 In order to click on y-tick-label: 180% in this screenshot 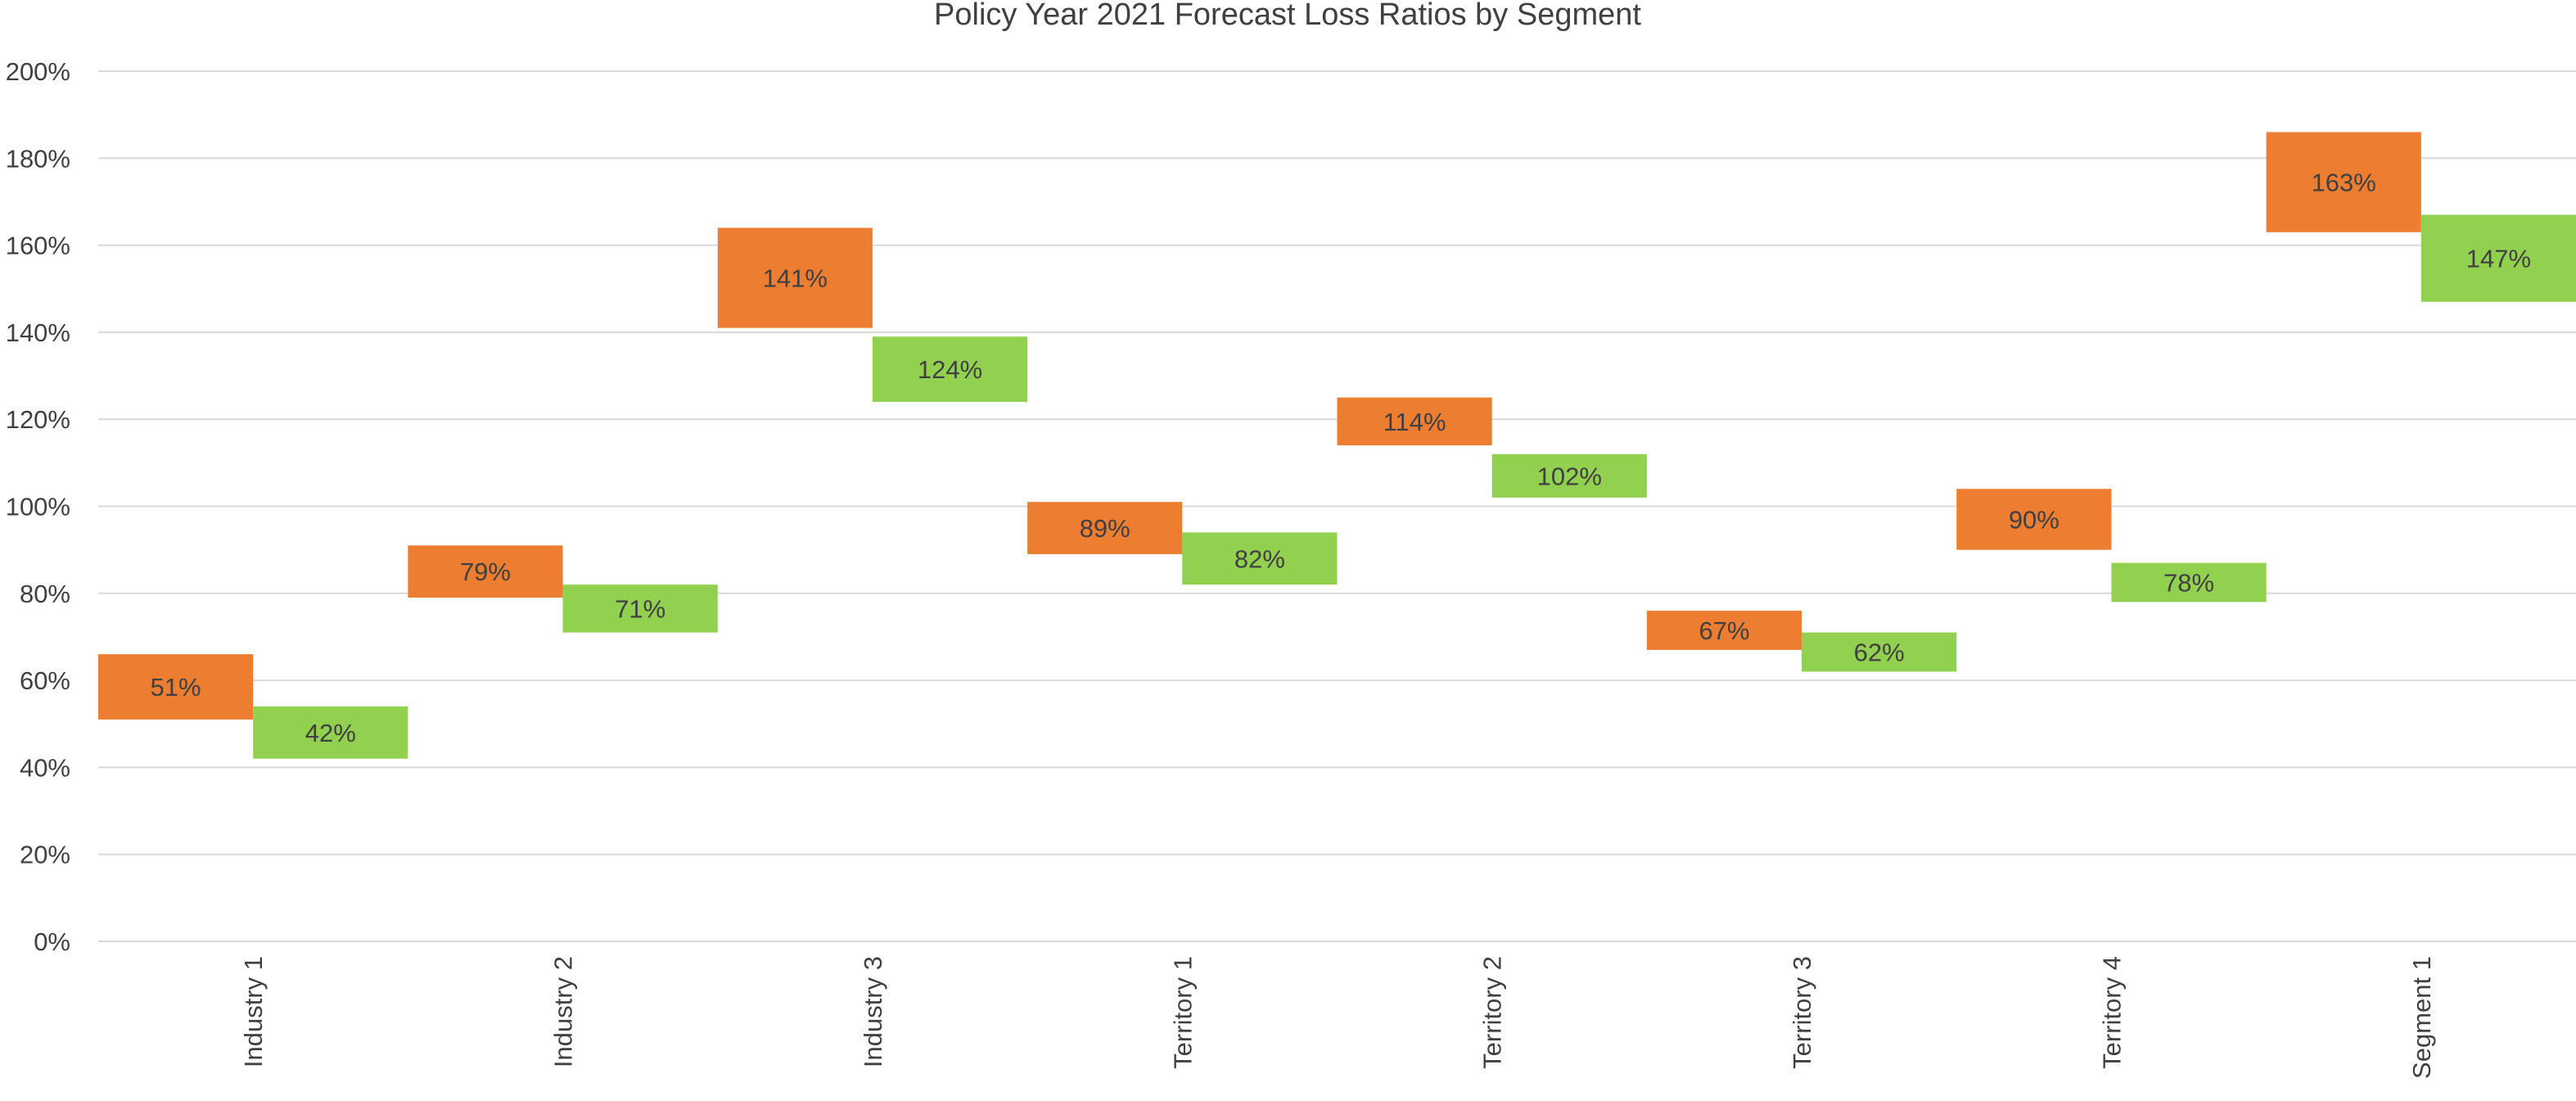, I will do `click(38, 158)`.